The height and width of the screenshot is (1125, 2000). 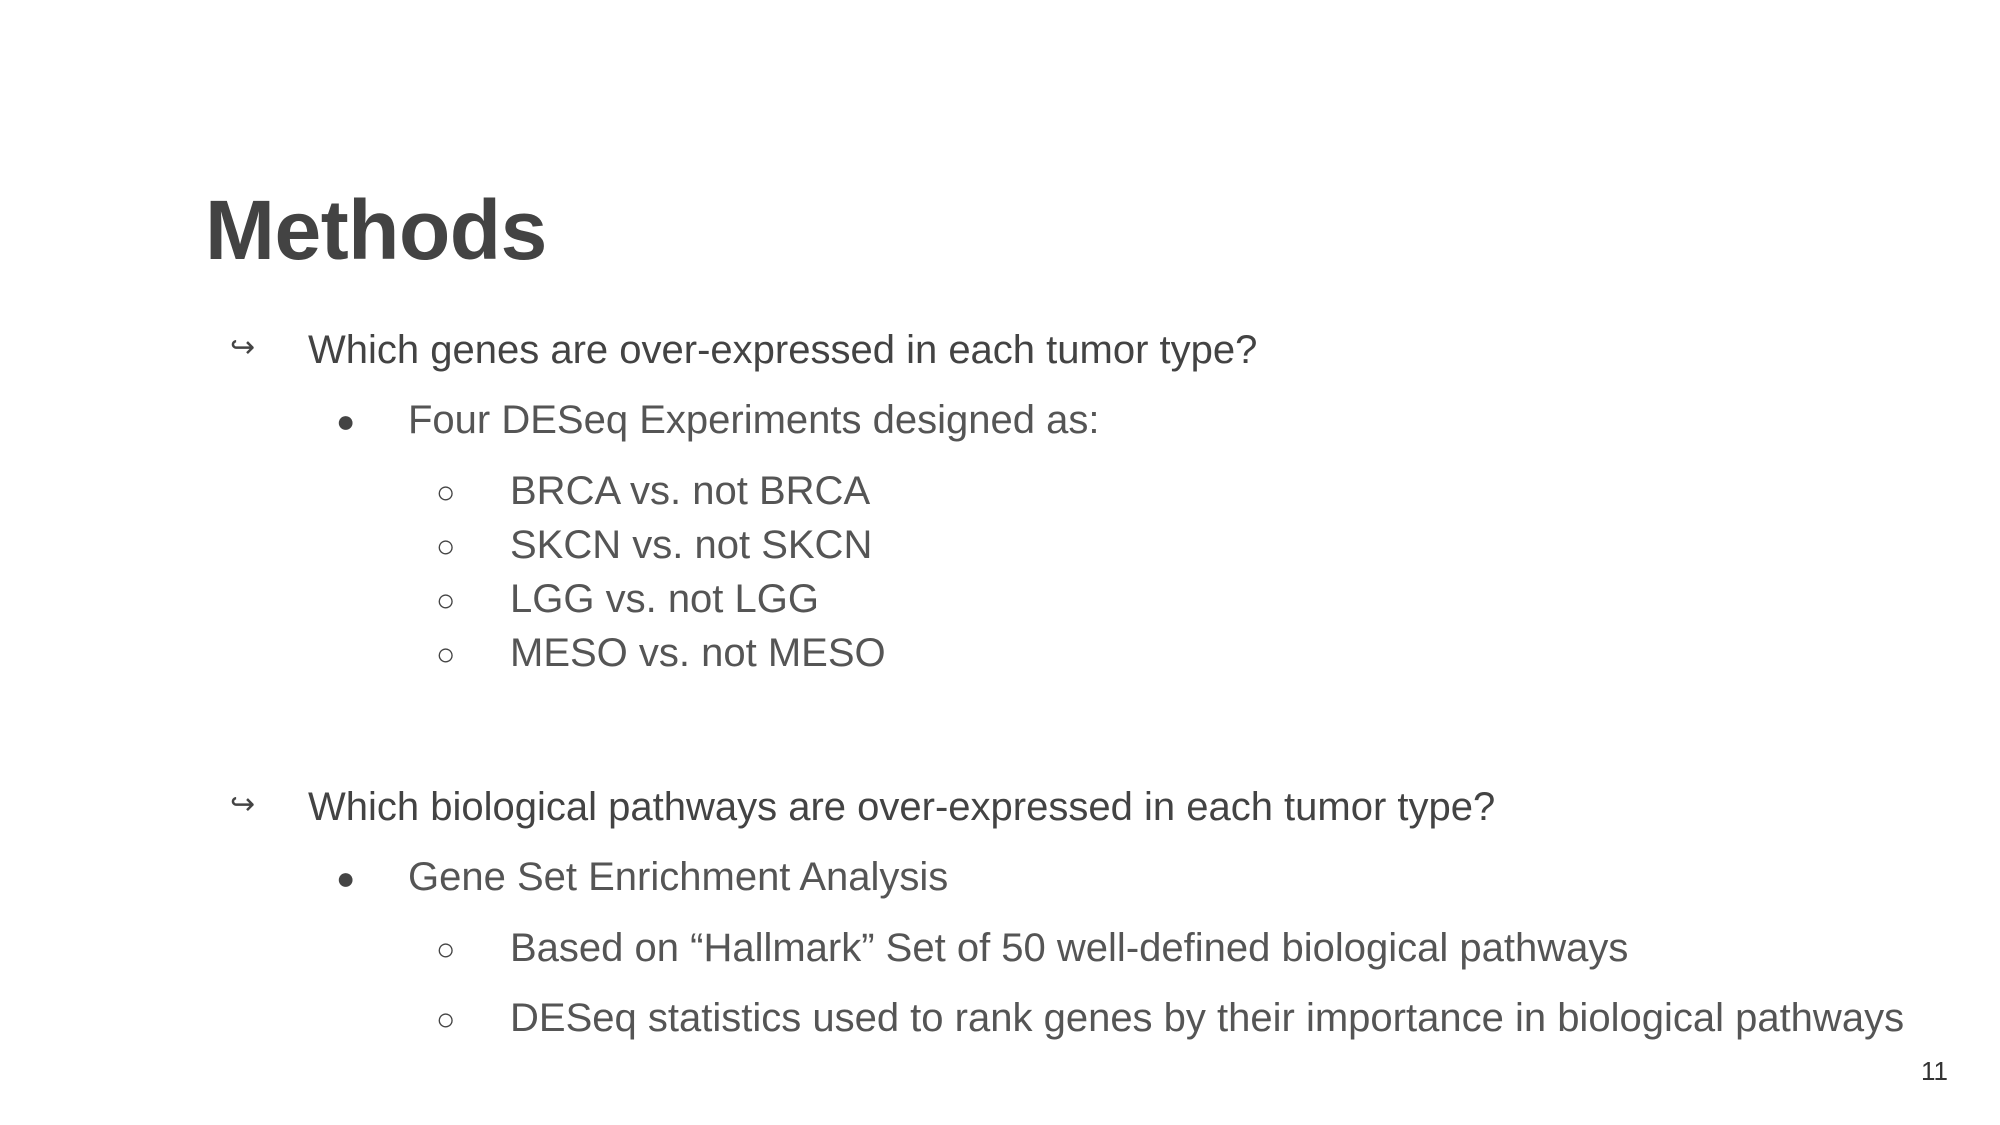 What do you see at coordinates (1934, 1071) in the screenshot?
I see `page-number: 11` at bounding box center [1934, 1071].